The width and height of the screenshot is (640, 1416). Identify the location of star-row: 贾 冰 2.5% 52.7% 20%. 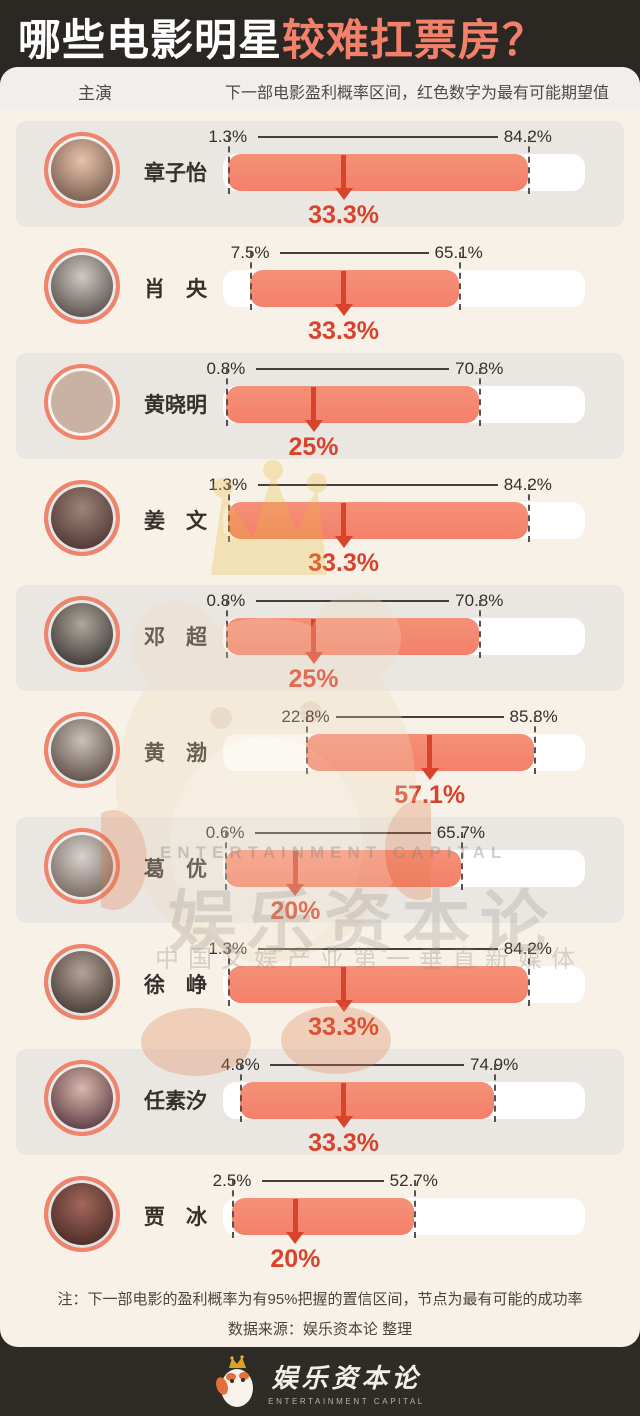
(320, 1219).